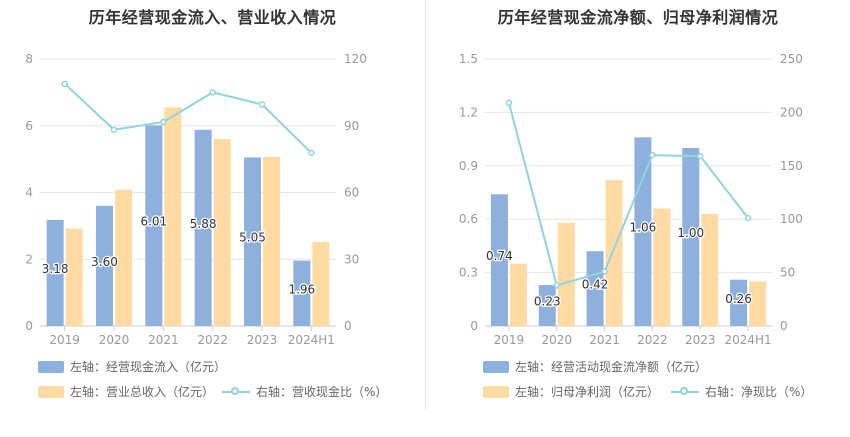  Describe the element at coordinates (153, 222) in the screenshot. I see `bar-data-label: 6.01` at that location.